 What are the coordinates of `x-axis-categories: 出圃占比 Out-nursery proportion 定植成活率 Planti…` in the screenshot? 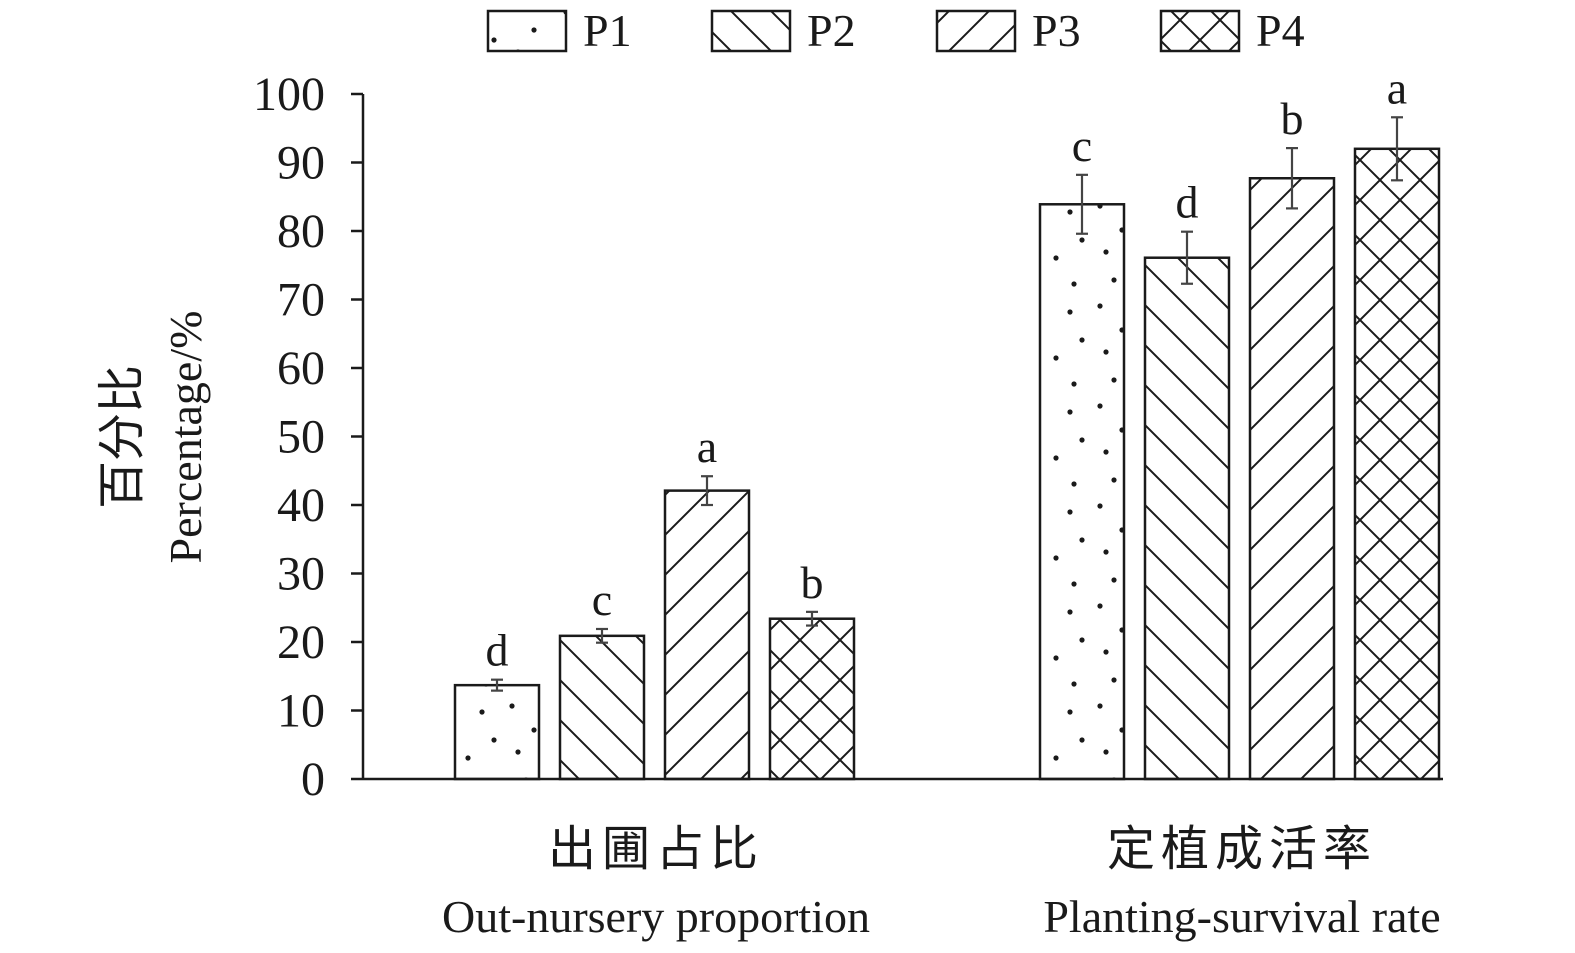 It's located at (941, 882).